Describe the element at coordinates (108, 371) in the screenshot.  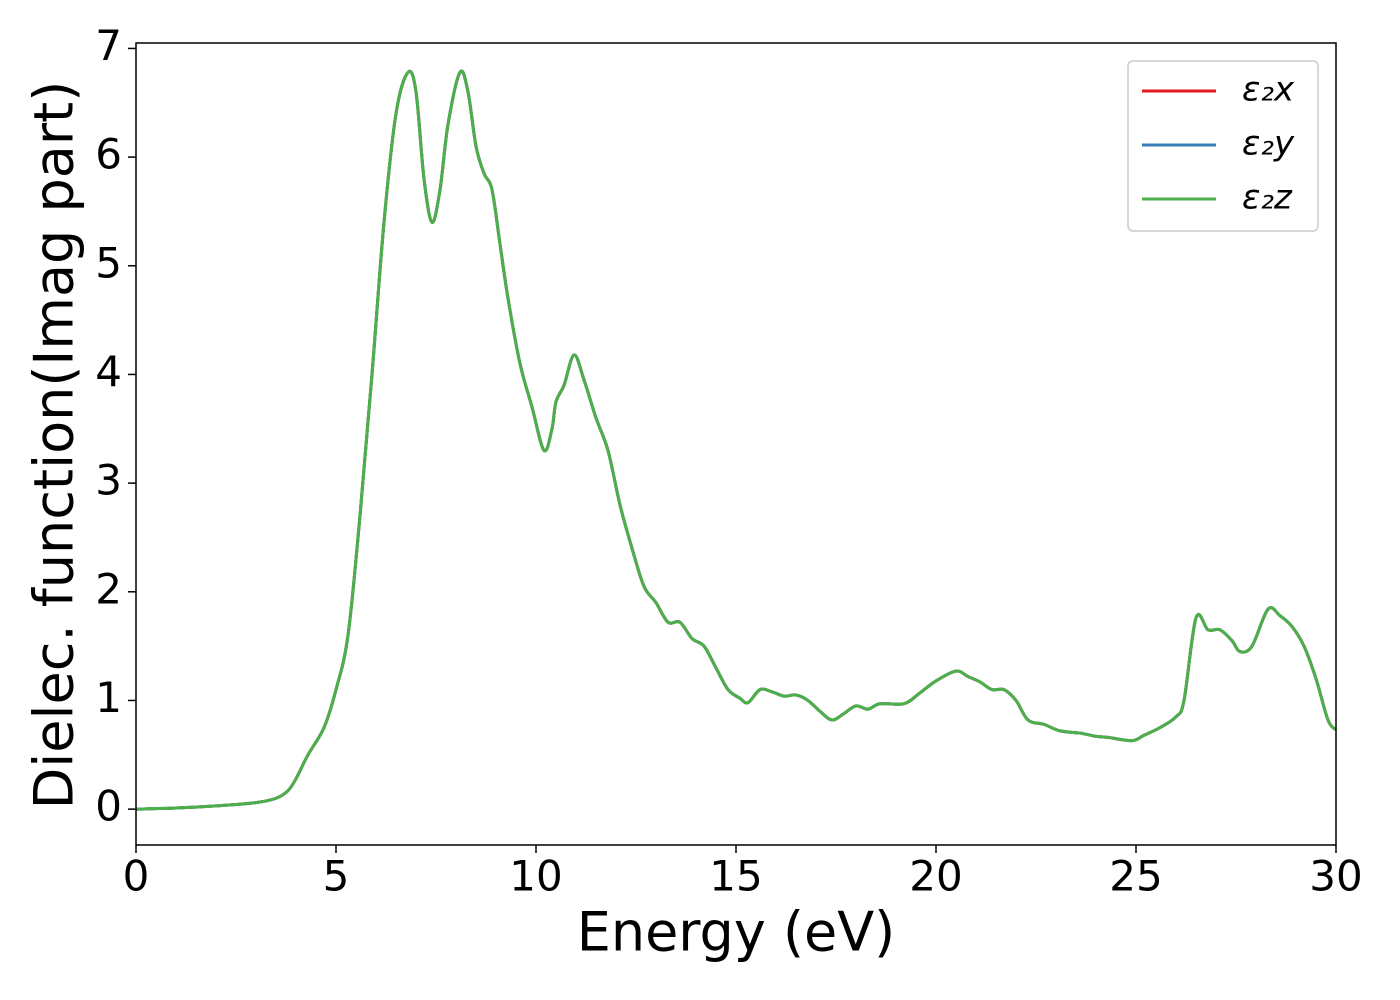
I see `y-tick-label: 4` at that location.